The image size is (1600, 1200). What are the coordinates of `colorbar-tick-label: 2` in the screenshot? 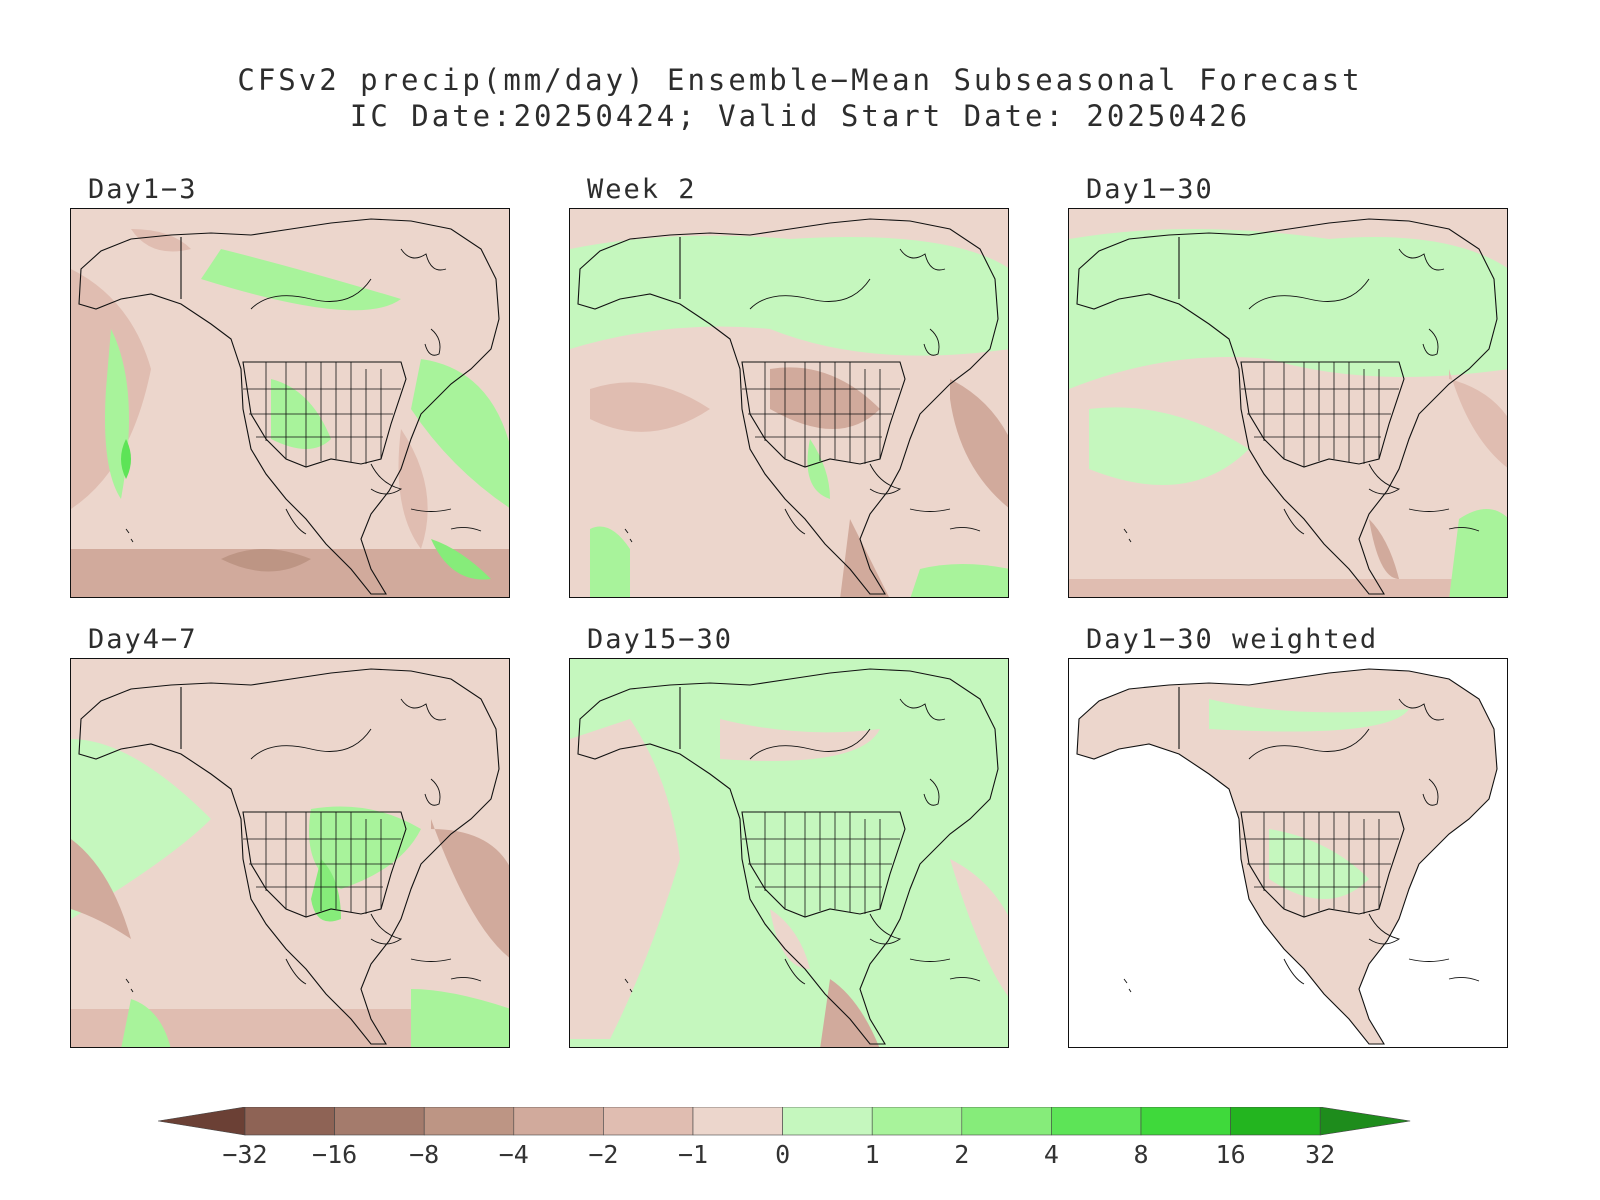 It's located at (962, 1154).